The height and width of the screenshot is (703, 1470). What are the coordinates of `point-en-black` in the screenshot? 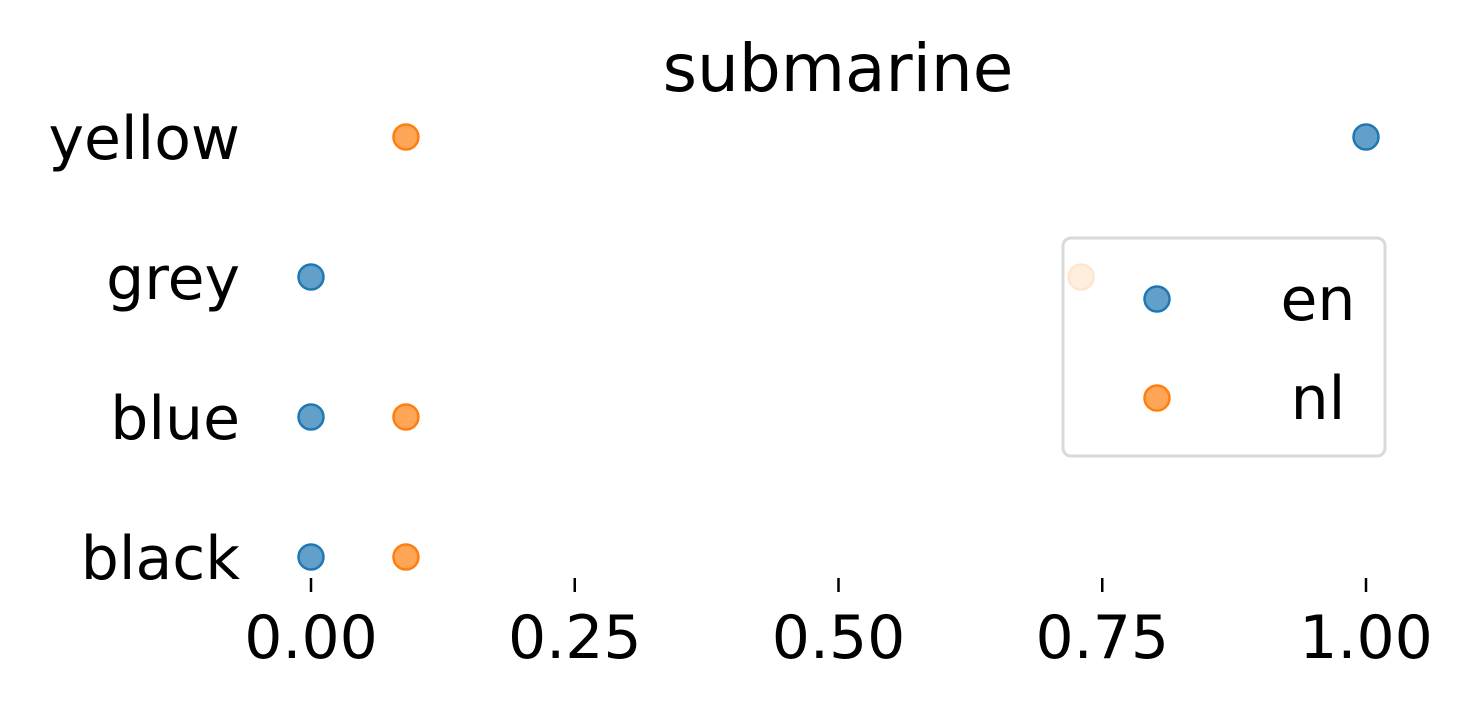 It's located at (311, 557).